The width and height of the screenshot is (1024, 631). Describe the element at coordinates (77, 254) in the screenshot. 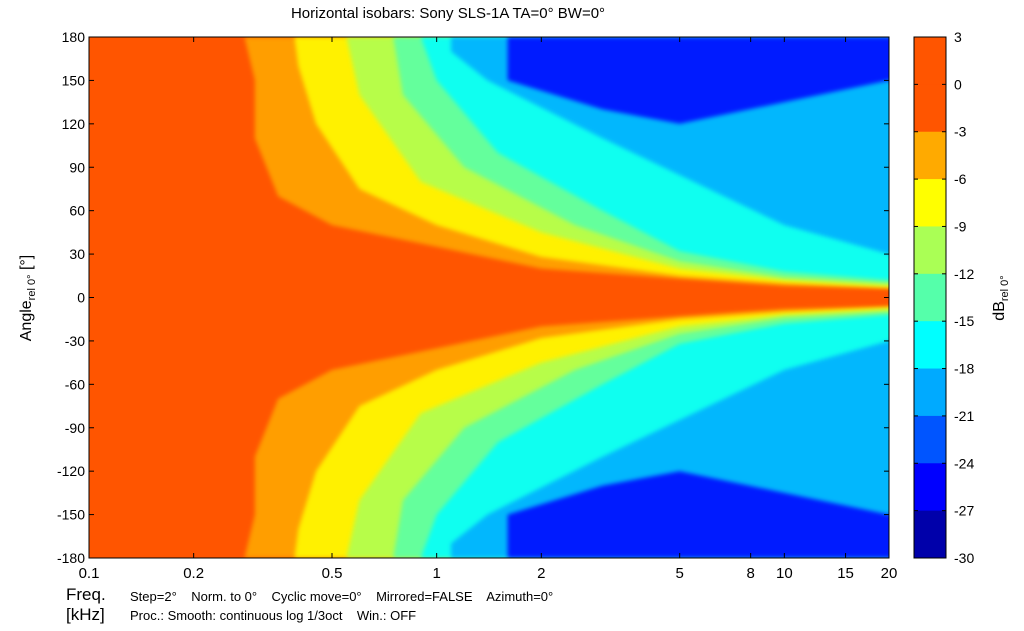

I see `y-tick-label: 30` at that location.